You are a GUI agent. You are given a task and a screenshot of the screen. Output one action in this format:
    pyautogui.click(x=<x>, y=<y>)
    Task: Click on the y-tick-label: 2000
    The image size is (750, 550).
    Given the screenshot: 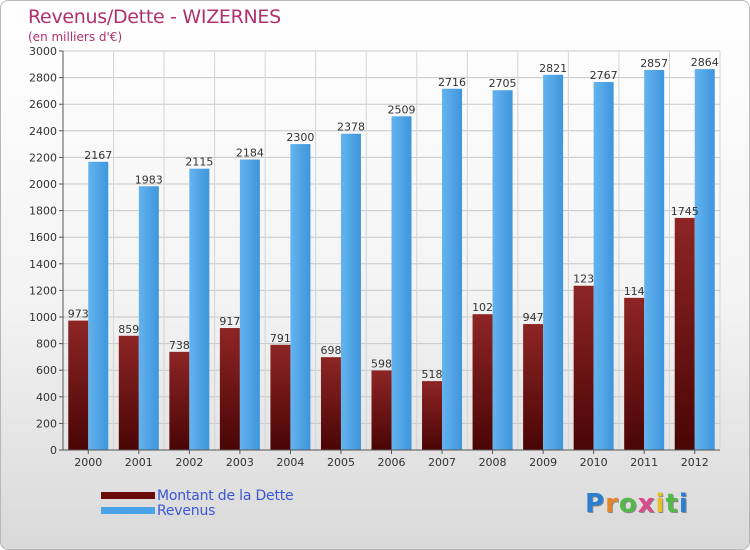 What is the action you would take?
    pyautogui.click(x=43, y=184)
    